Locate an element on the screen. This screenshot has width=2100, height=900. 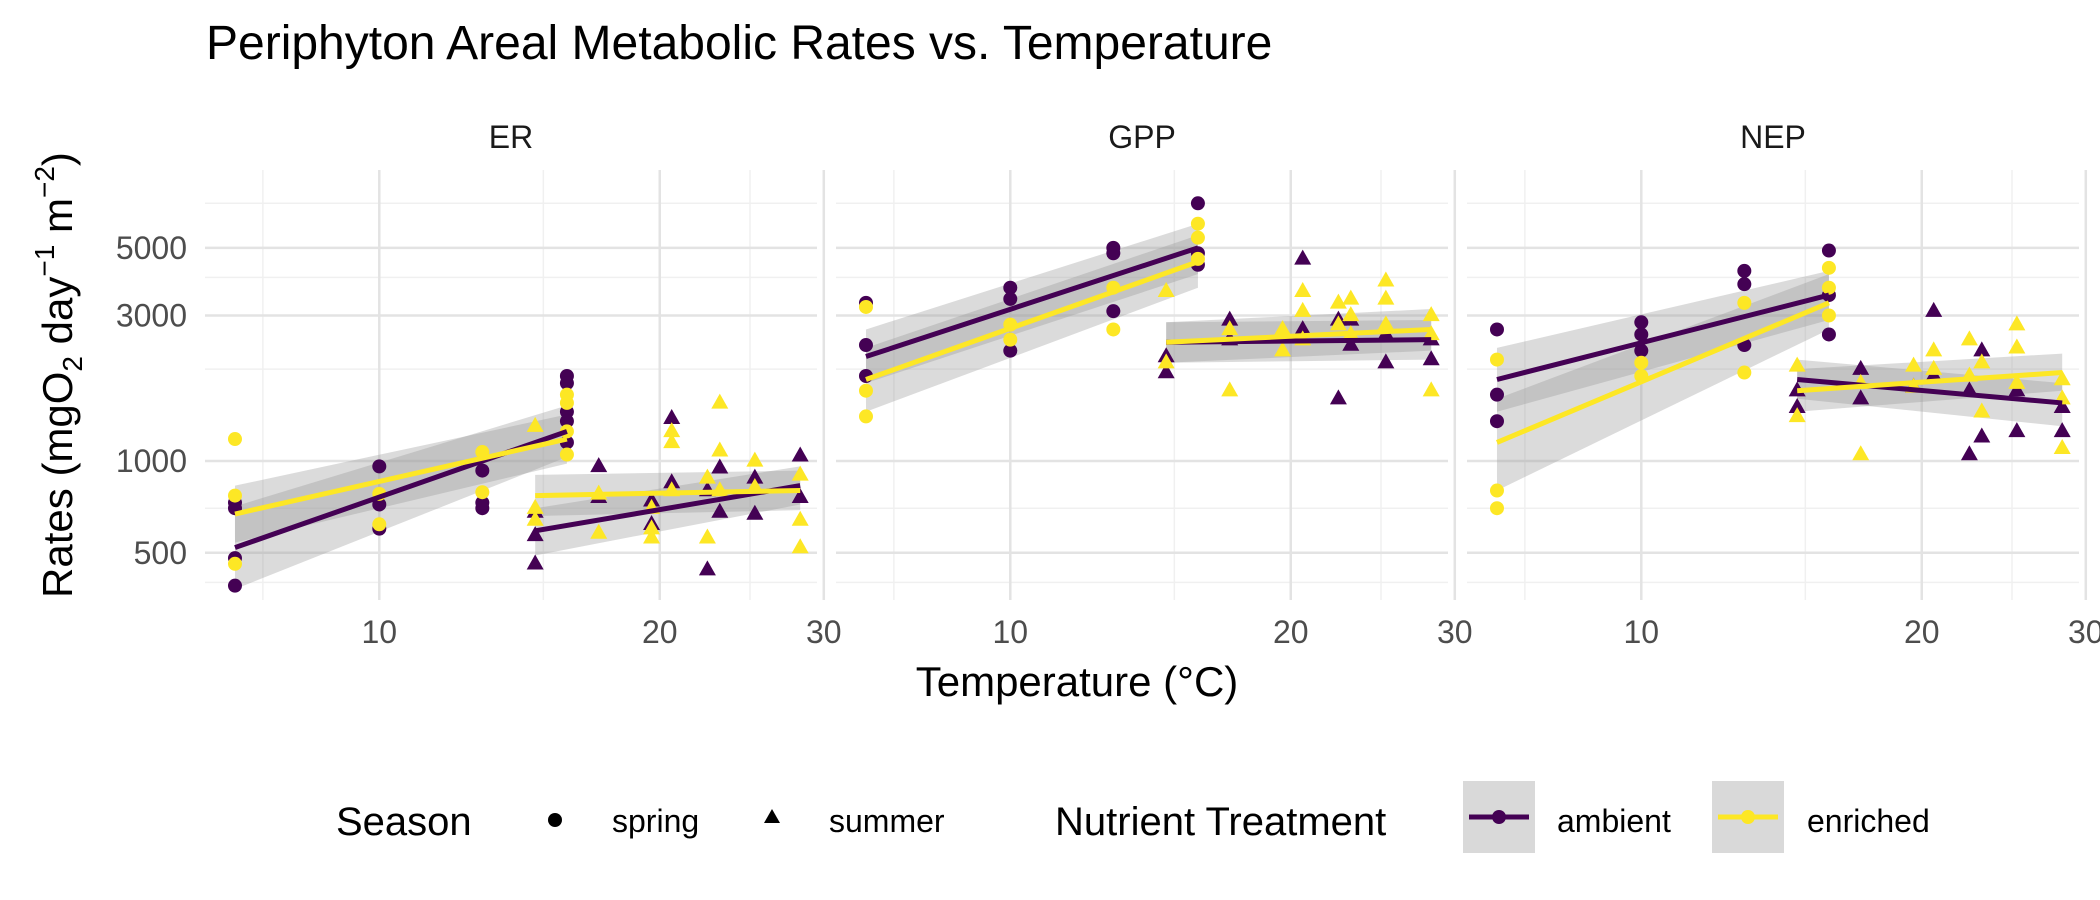
fit-line-enriched-summer is located at coordinates (1930, 382).